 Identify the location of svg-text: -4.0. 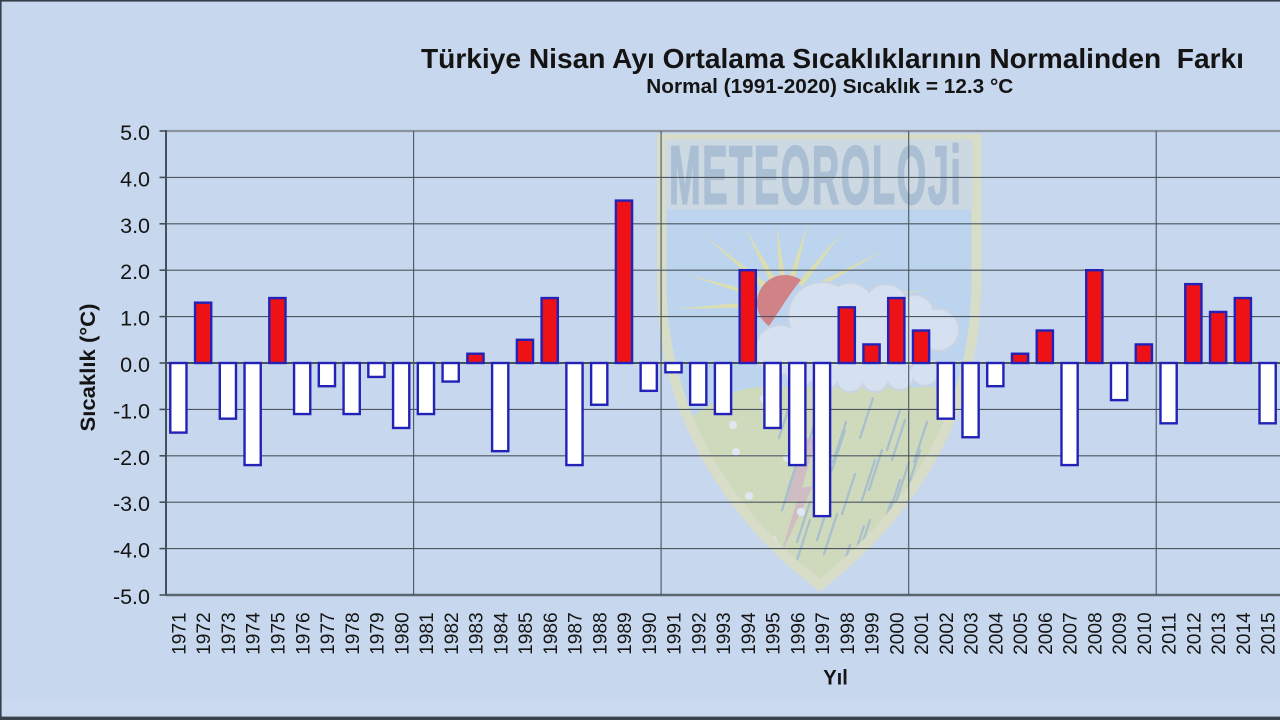
(131, 551).